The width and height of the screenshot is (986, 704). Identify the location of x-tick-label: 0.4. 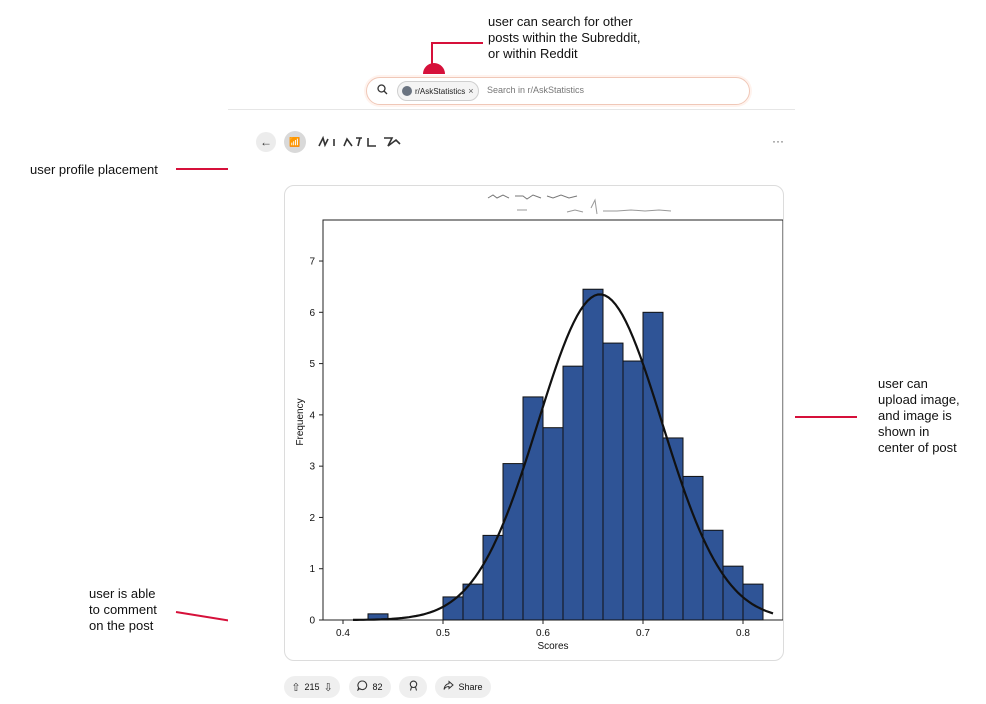
(343, 633).